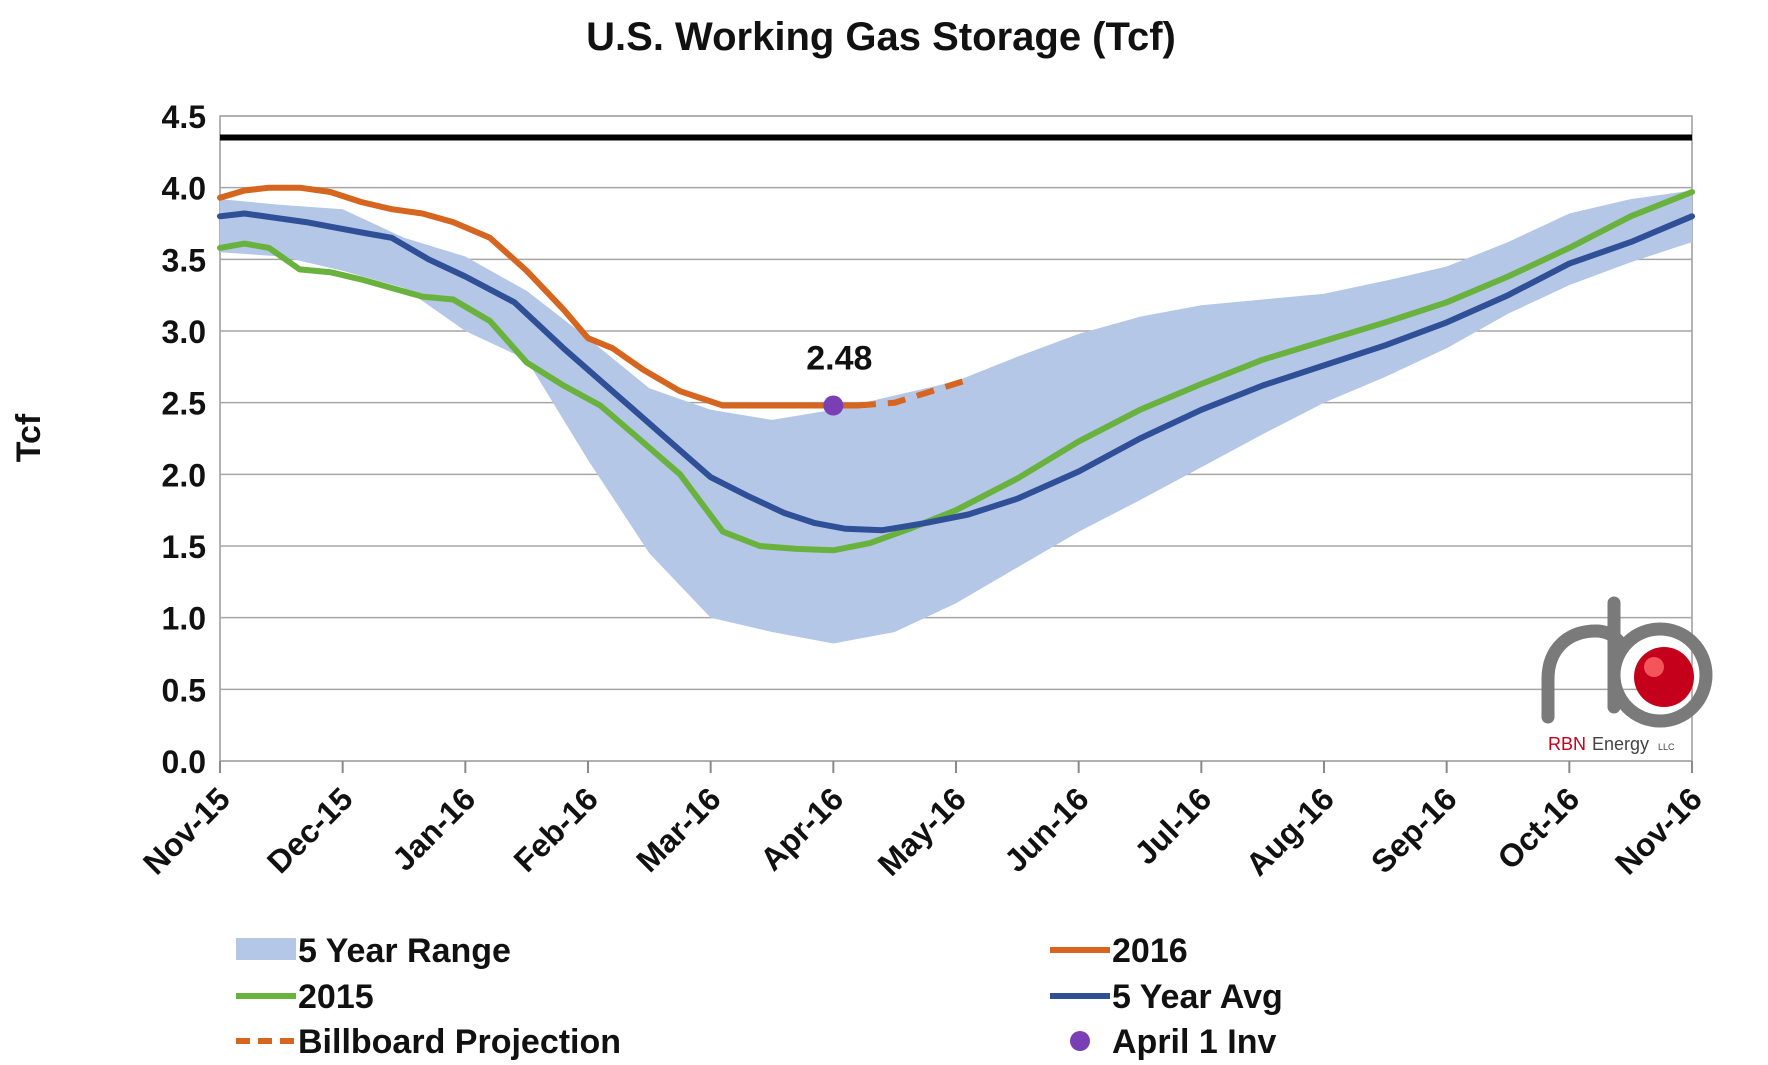 The height and width of the screenshot is (1065, 1768). Describe the element at coordinates (184, 260) in the screenshot. I see `y-tick-label: 3.5` at that location.